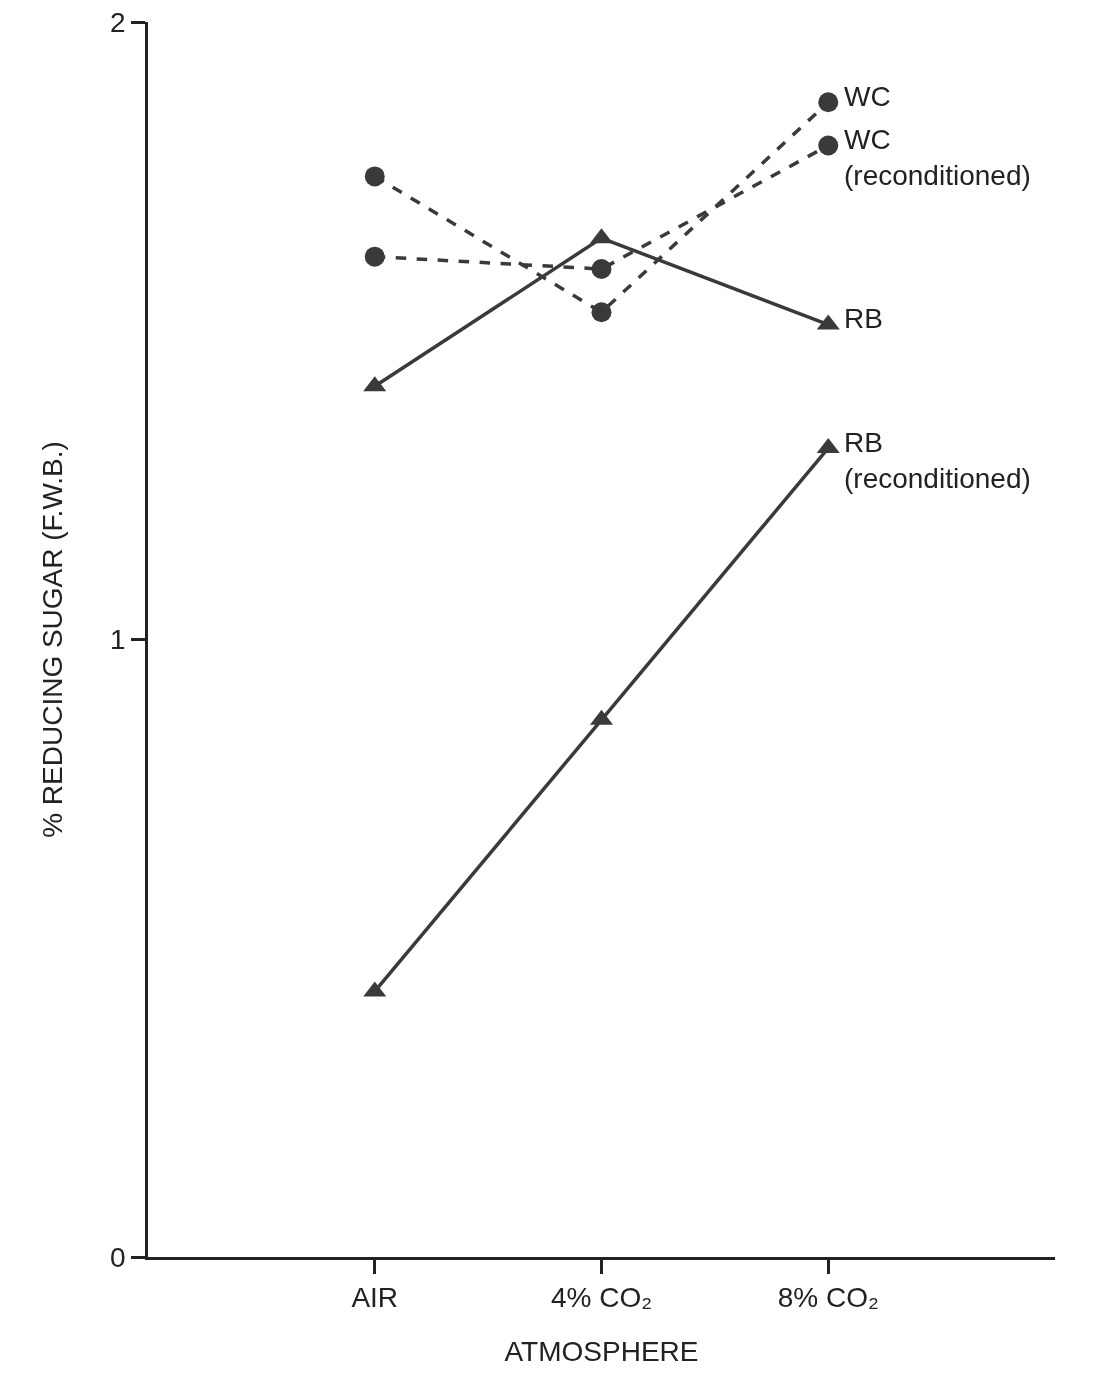 The width and height of the screenshot is (1108, 1373). I want to click on x-axis-title: ATMOSPHERE, so click(601, 1352).